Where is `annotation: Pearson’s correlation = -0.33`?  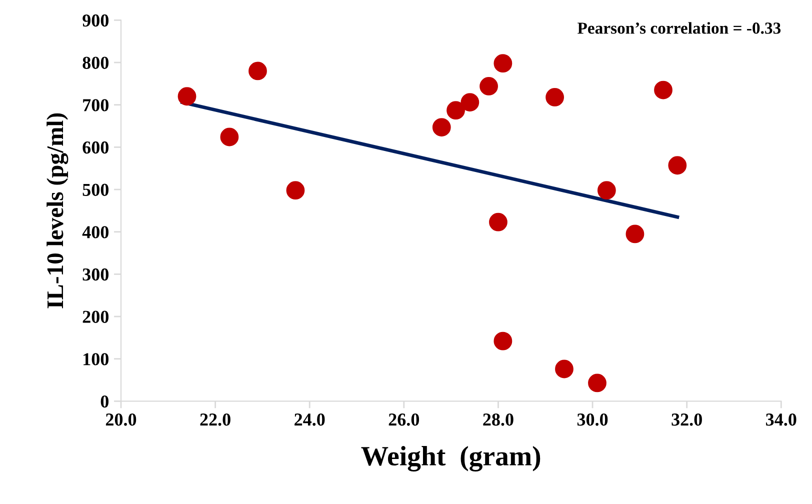 annotation: Pearson’s correlation = -0.33 is located at coordinates (679, 28).